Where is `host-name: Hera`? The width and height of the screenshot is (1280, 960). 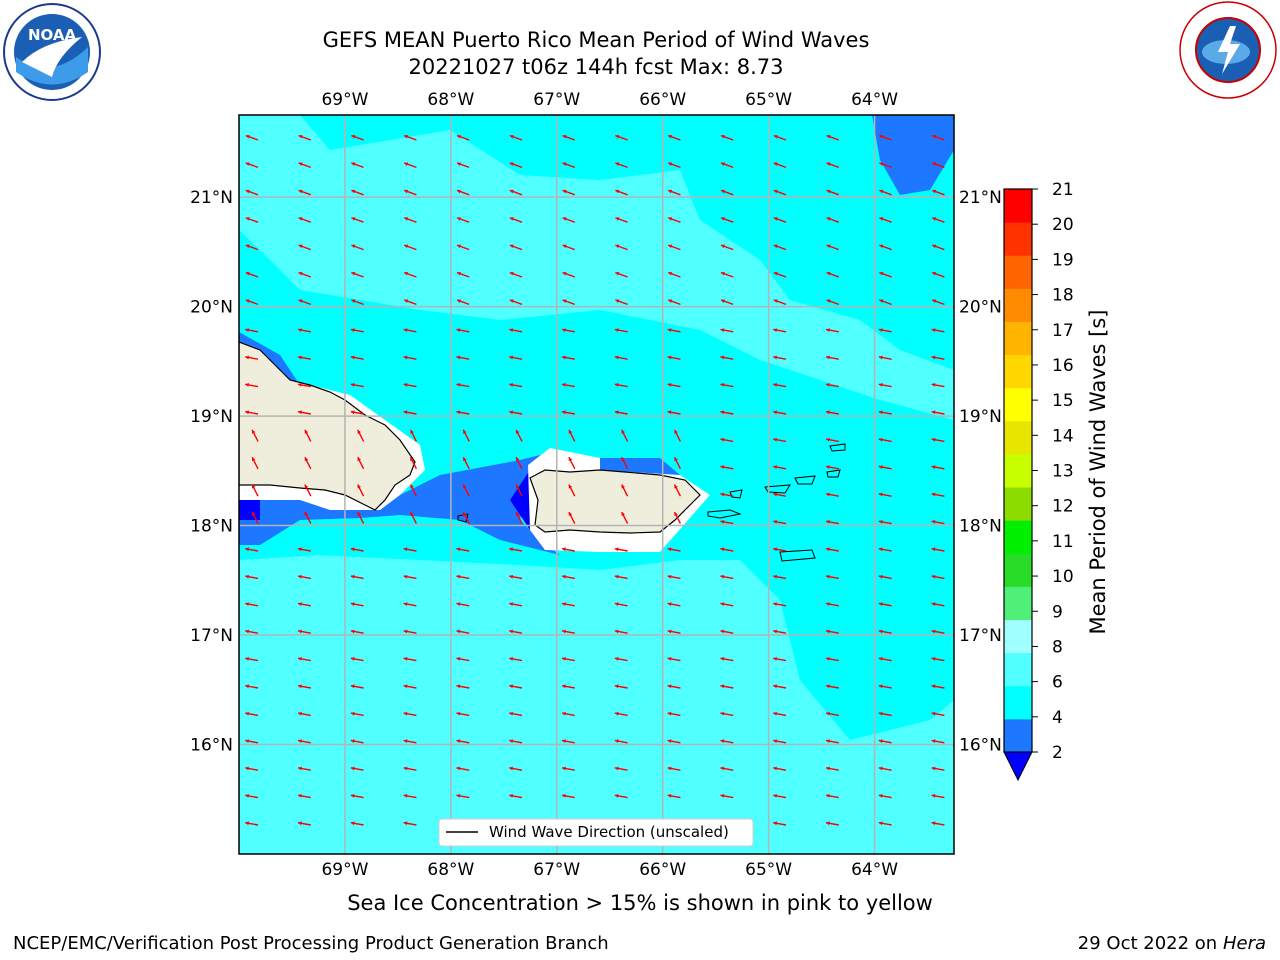 host-name: Hera is located at coordinates (1244, 943).